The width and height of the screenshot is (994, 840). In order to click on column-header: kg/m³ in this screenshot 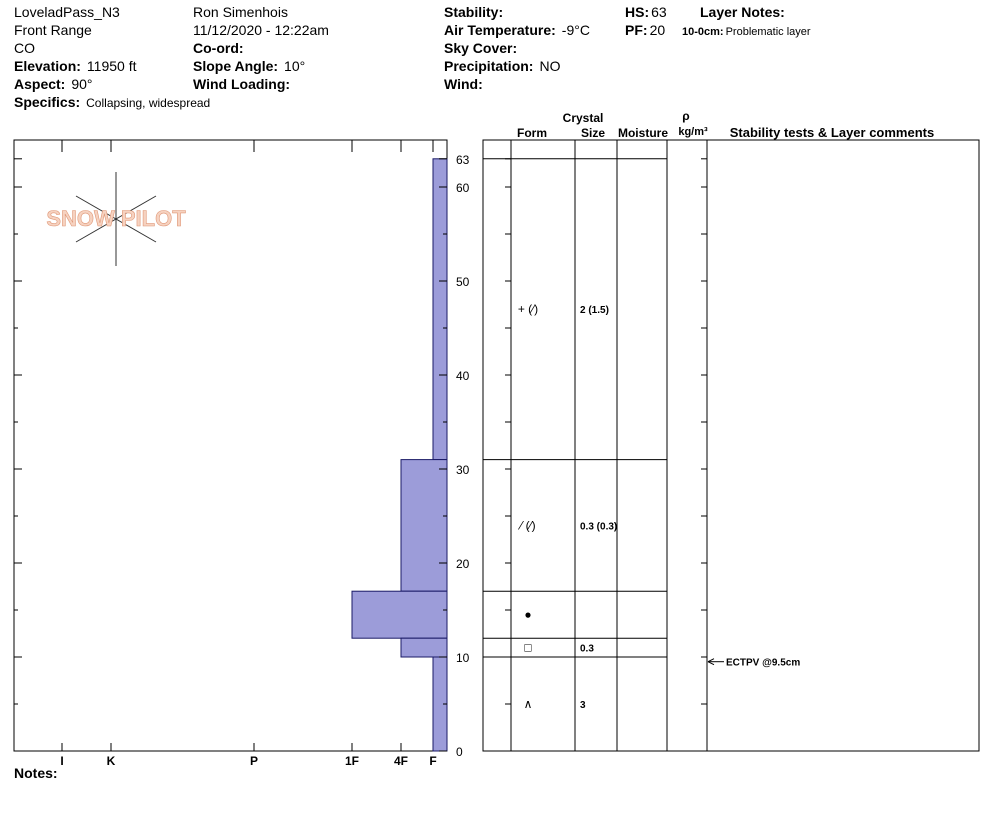, I will do `click(693, 132)`.